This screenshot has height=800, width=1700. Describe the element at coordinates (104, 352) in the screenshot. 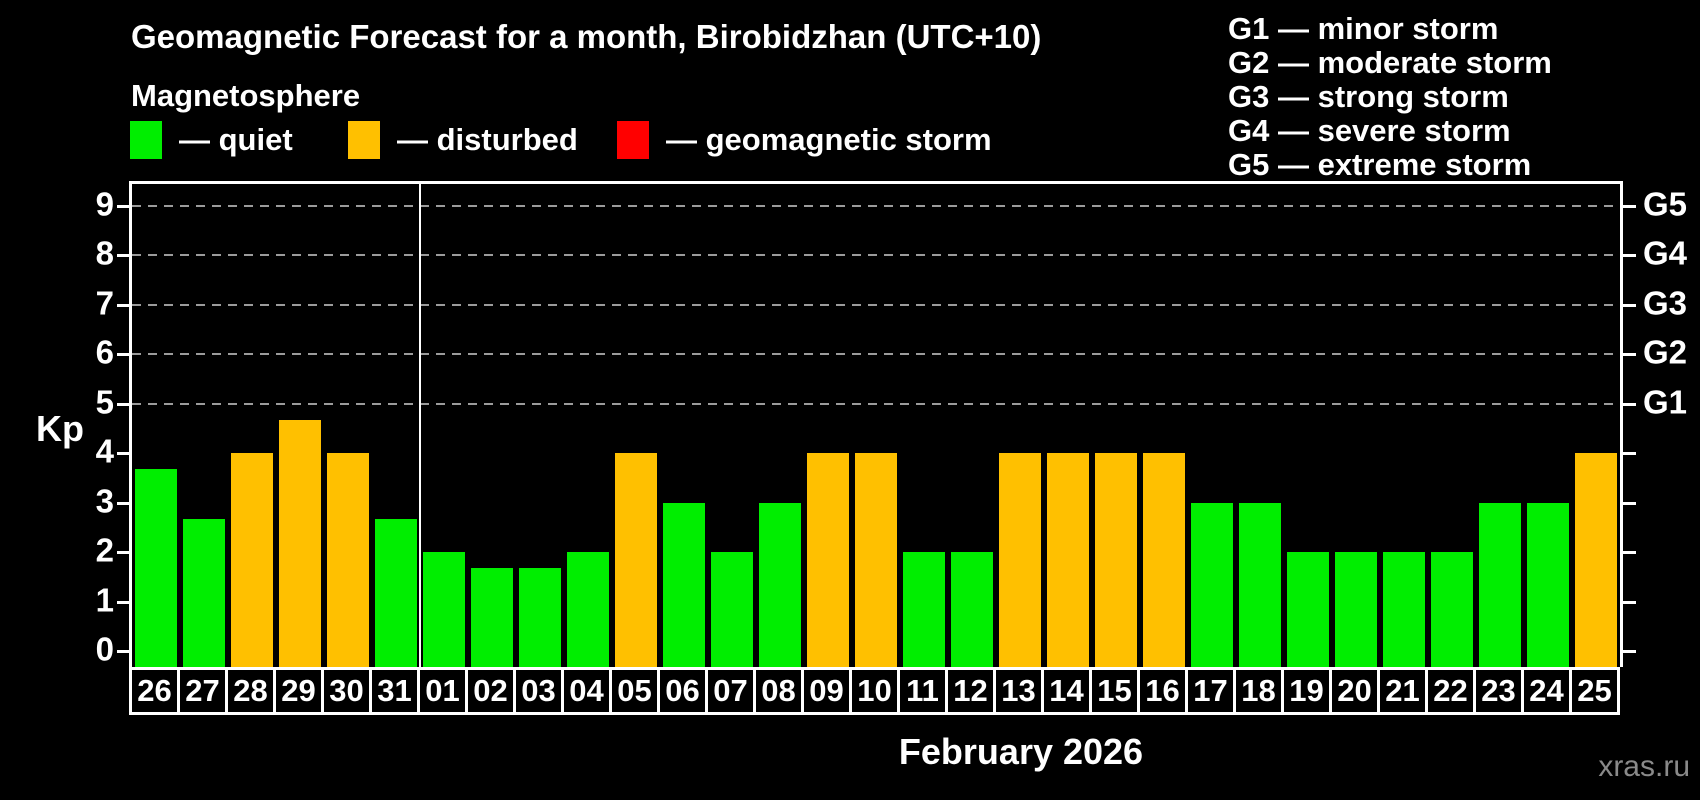

I see `y-axis-tick-label-6: 6` at that location.